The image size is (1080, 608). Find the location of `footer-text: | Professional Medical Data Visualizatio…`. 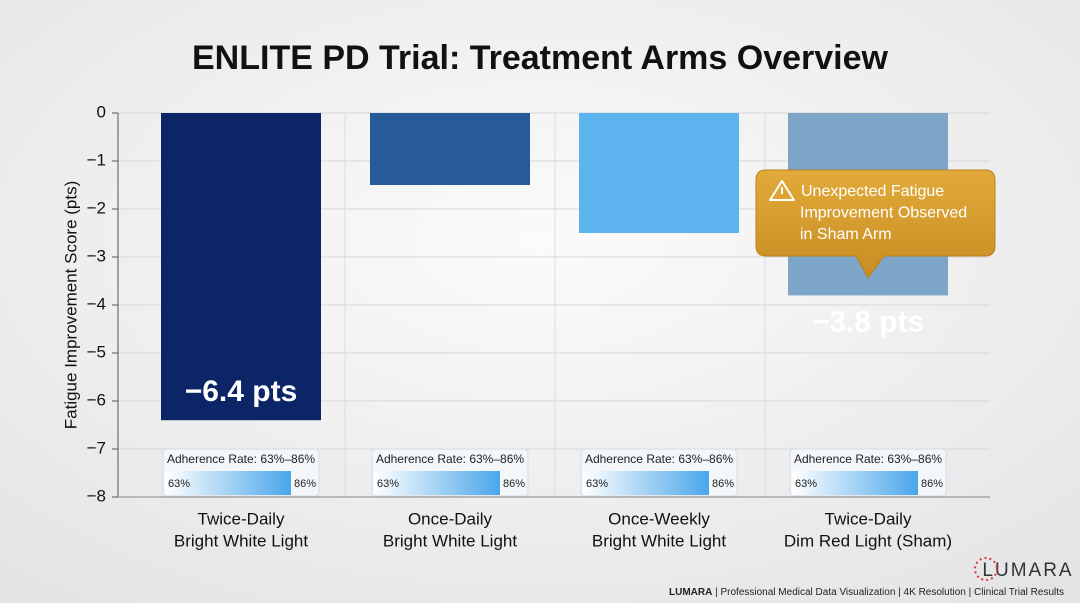

footer-text: | Professional Medical Data Visualizatio… is located at coordinates (888, 592).